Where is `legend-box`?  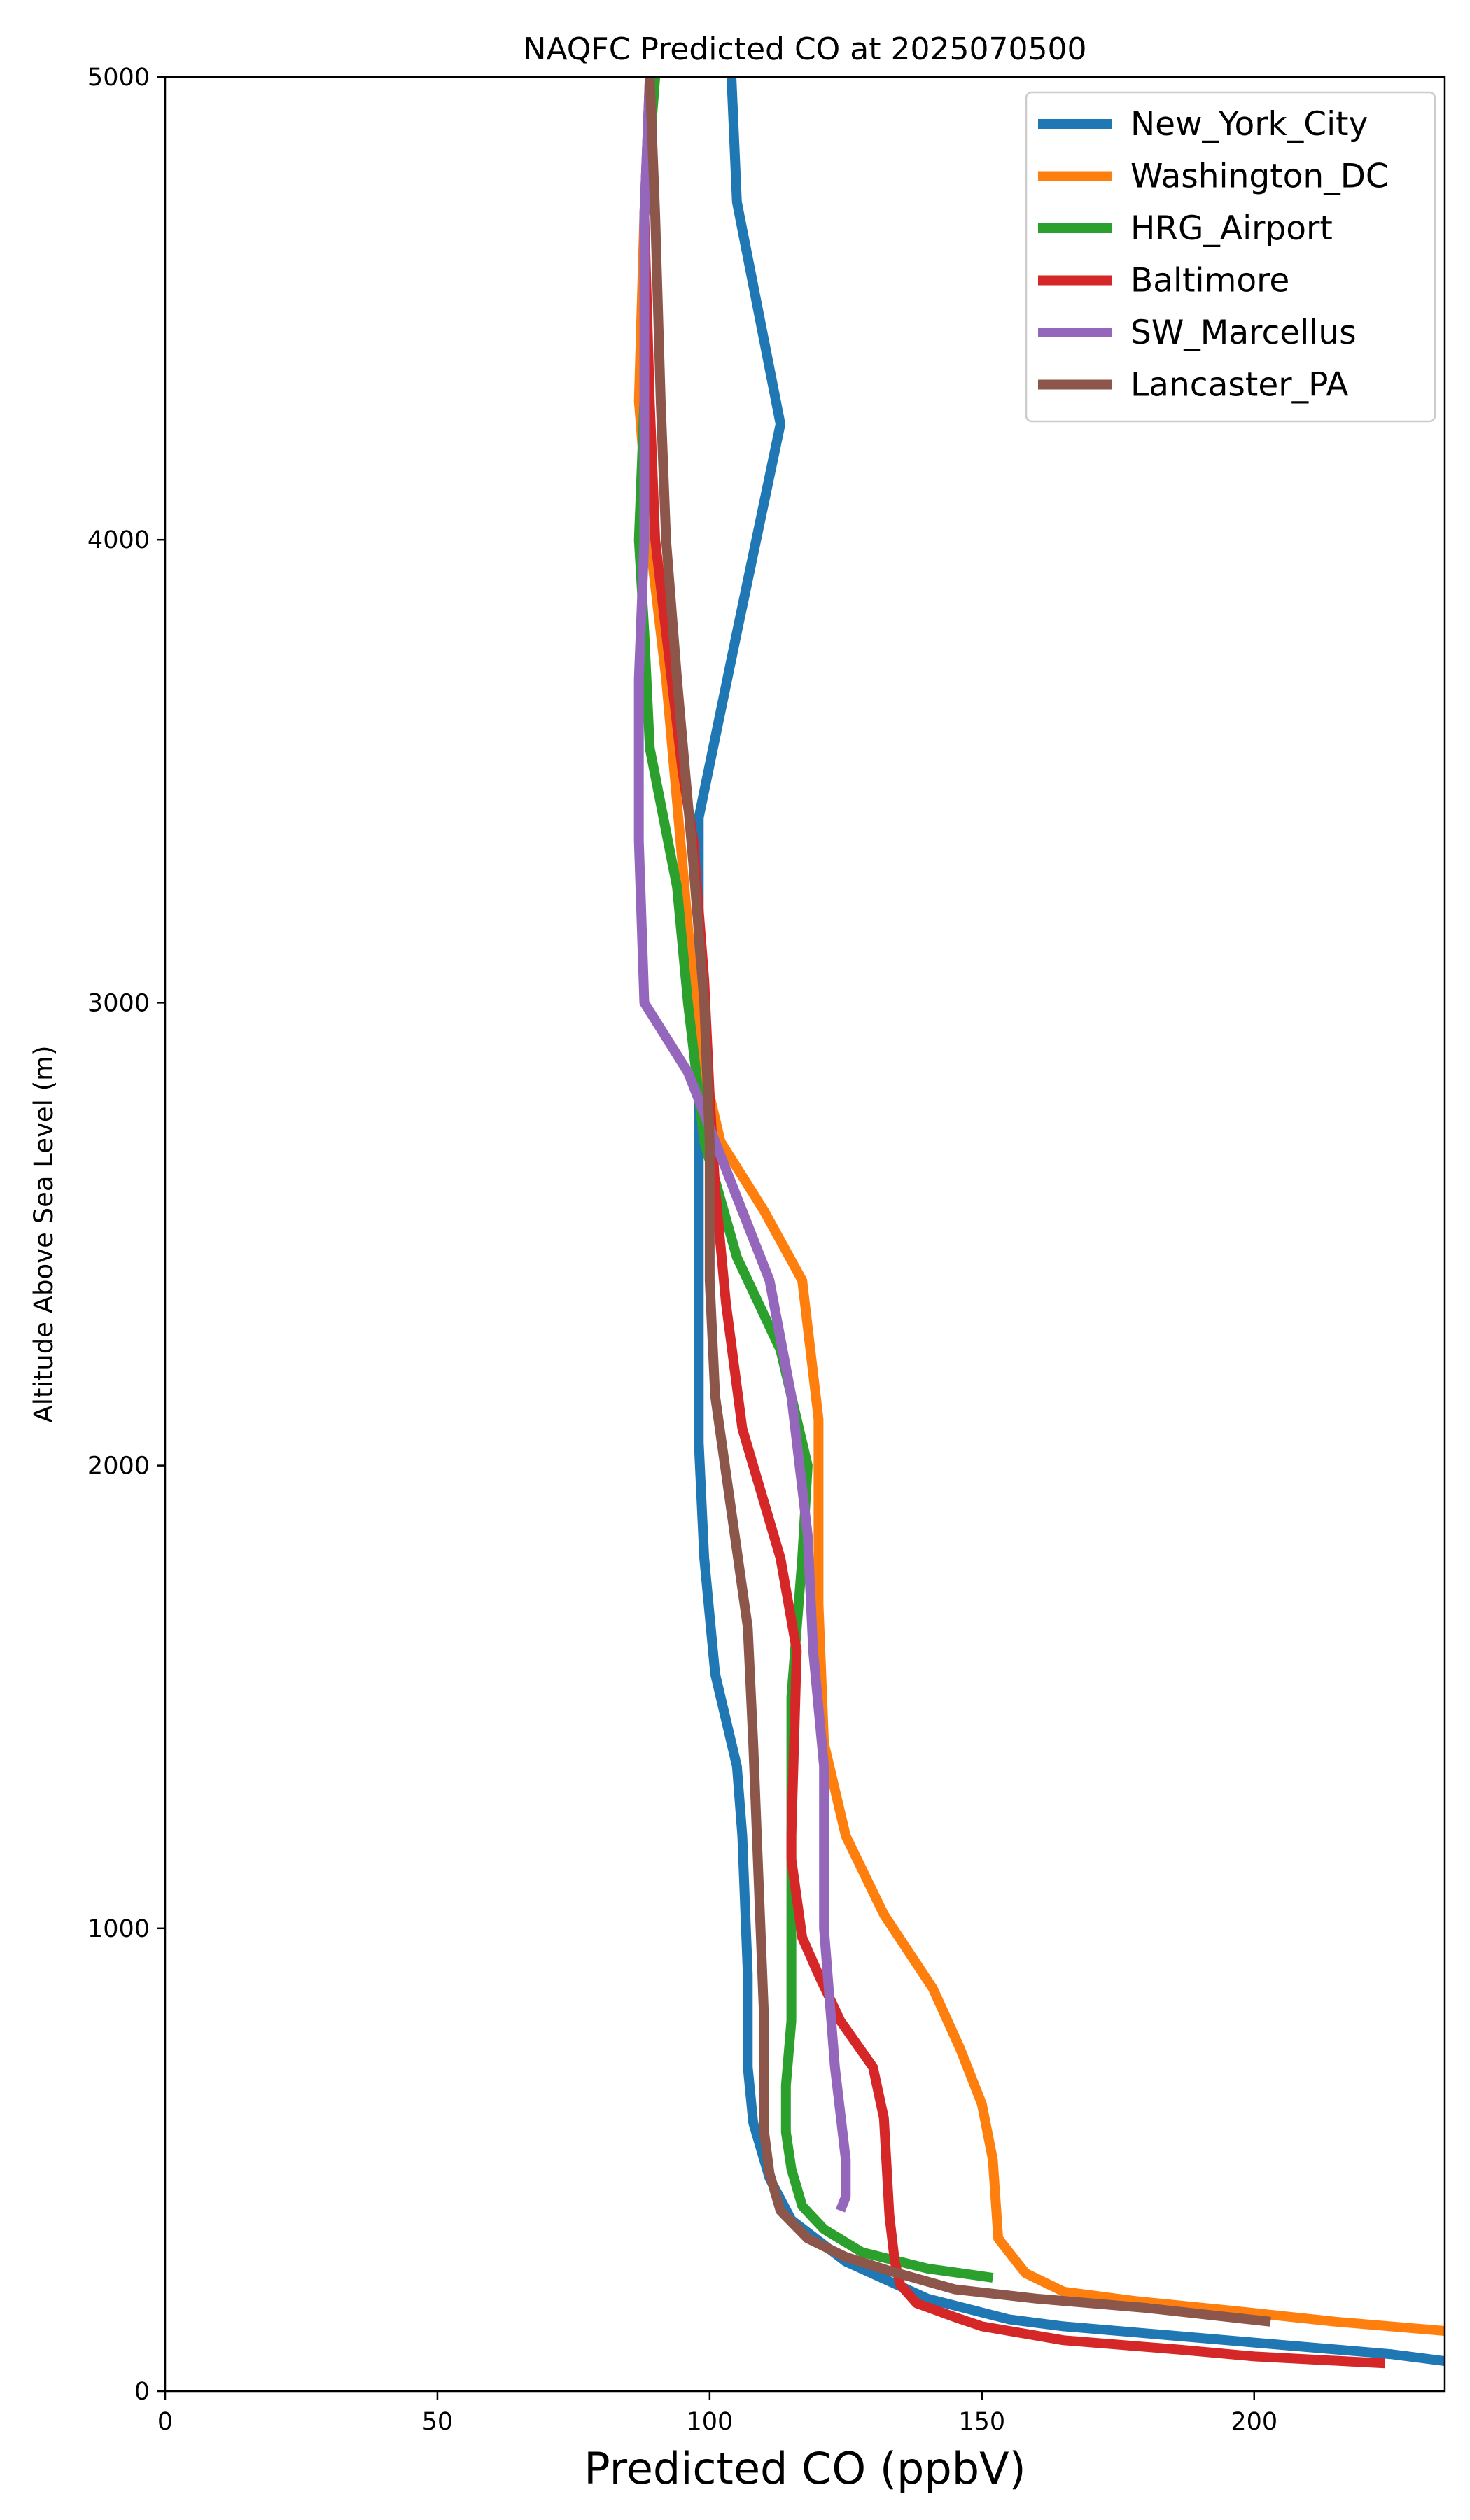
legend-box is located at coordinates (1230, 257).